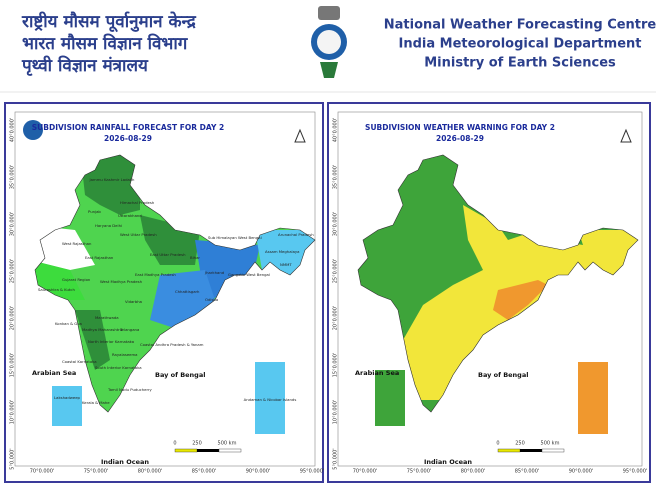 This screenshot has height=495, width=656. Describe the element at coordinates (108, 225) in the screenshot. I see `subdivision-label: Haryana Delhi` at that location.